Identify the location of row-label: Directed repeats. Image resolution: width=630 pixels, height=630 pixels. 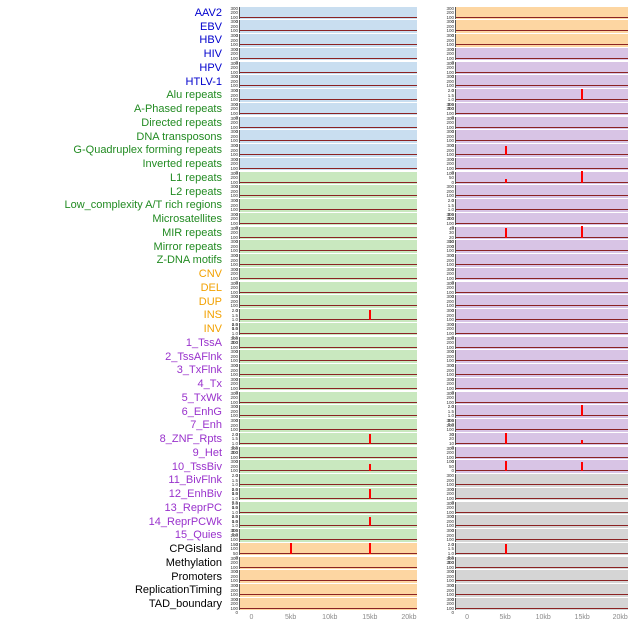
(181, 122).